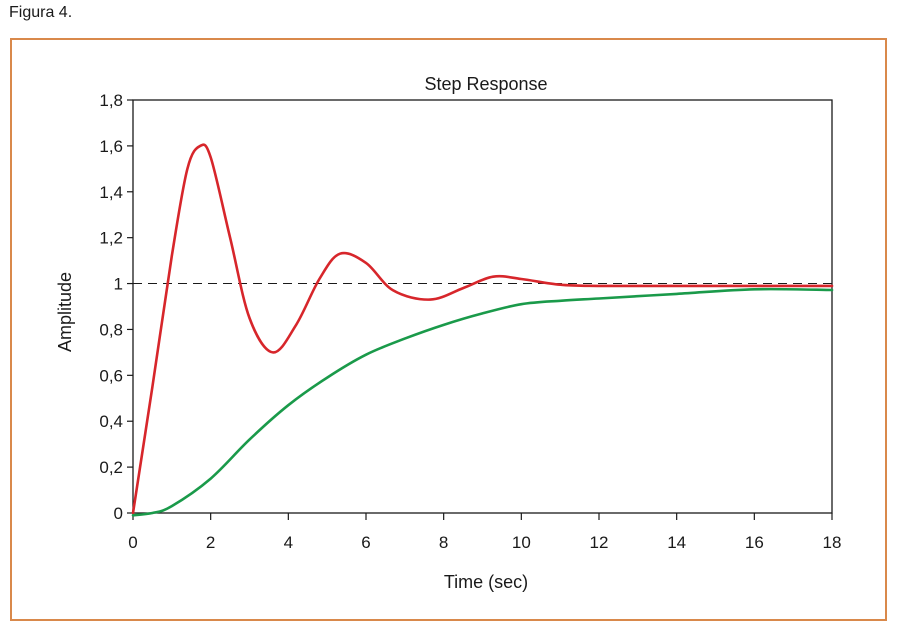  I want to click on y-tick-label: 1,4, so click(111, 192).